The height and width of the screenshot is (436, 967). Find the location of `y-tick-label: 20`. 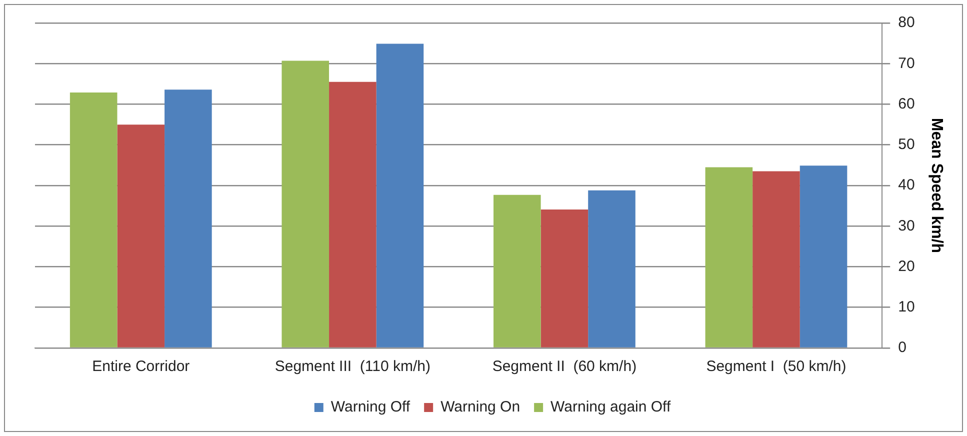

y-tick-label: 20 is located at coordinates (906, 266).